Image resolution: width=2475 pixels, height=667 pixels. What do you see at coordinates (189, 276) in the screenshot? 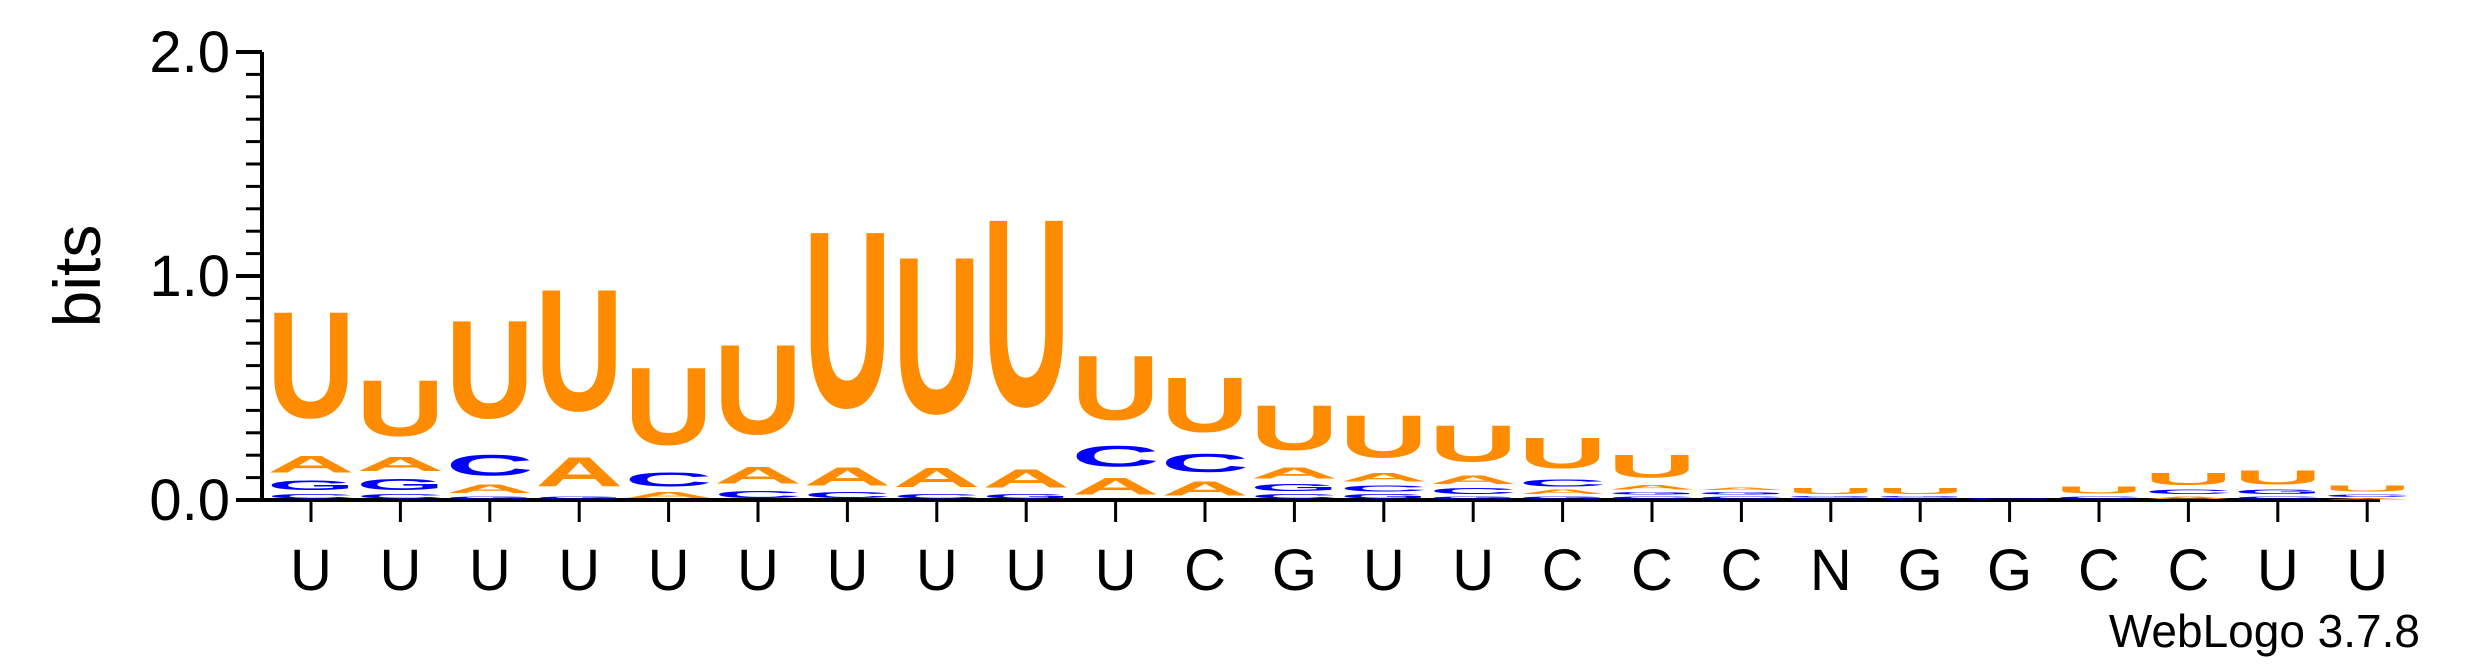
I see `y-tick-label: 1.0` at bounding box center [189, 276].